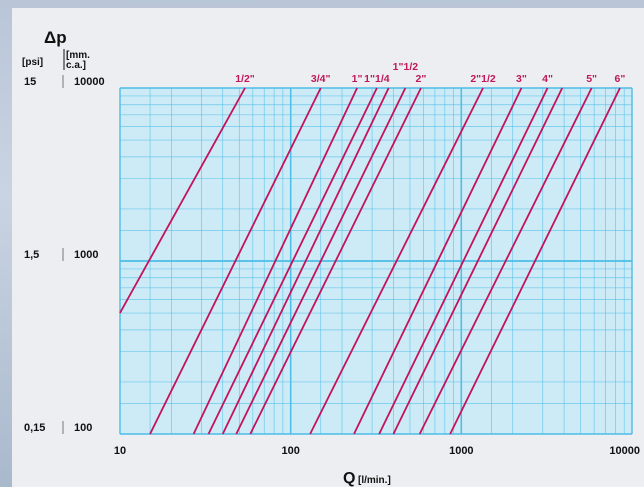 This screenshot has height=487, width=644. What do you see at coordinates (421, 79) in the screenshot?
I see `series-label: 2"` at bounding box center [421, 79].